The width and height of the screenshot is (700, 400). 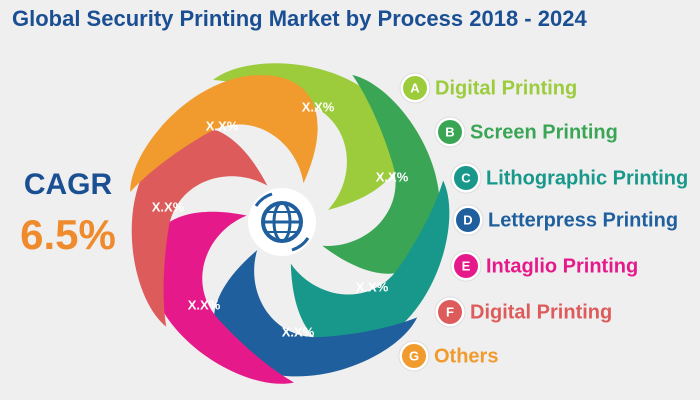 I want to click on legend-letter: C, so click(x=466, y=177).